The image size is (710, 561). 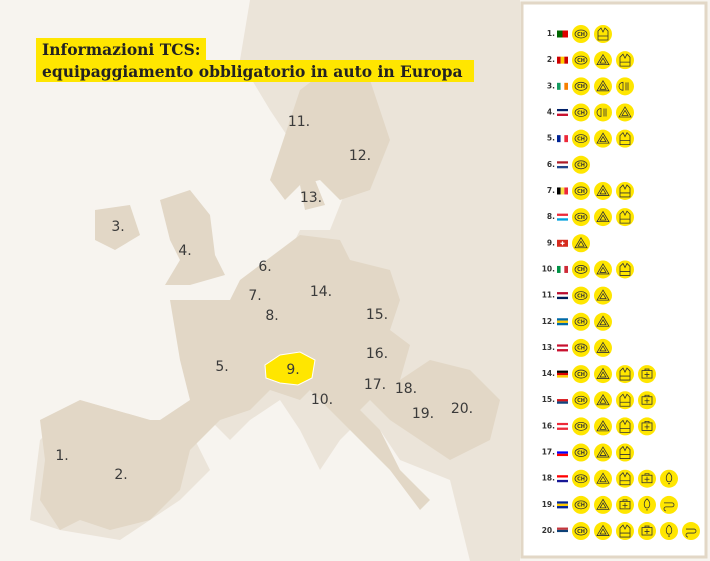 What do you see at coordinates (423, 414) in the screenshot?
I see `map-label: 19.` at bounding box center [423, 414].